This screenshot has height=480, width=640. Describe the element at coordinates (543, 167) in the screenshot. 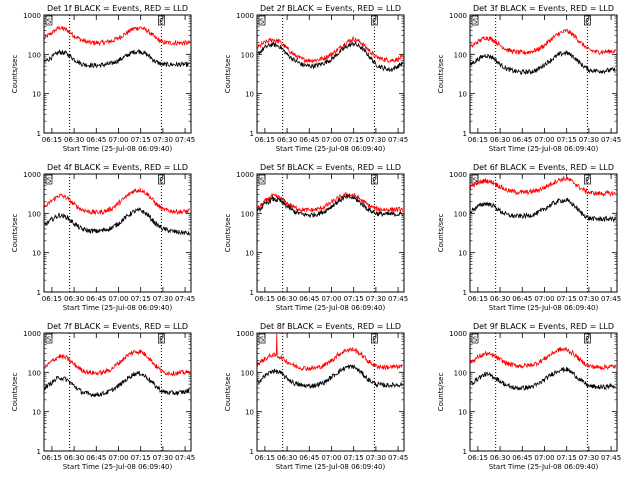

I see `chart-title: Det 6f BLACK = Events, RED = LLD` at that location.